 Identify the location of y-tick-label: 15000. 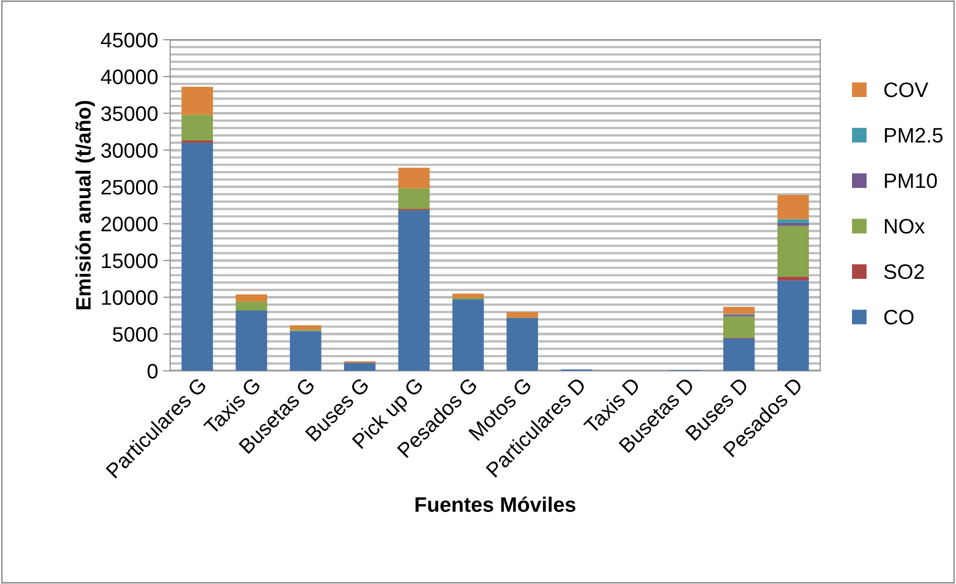
(130, 260).